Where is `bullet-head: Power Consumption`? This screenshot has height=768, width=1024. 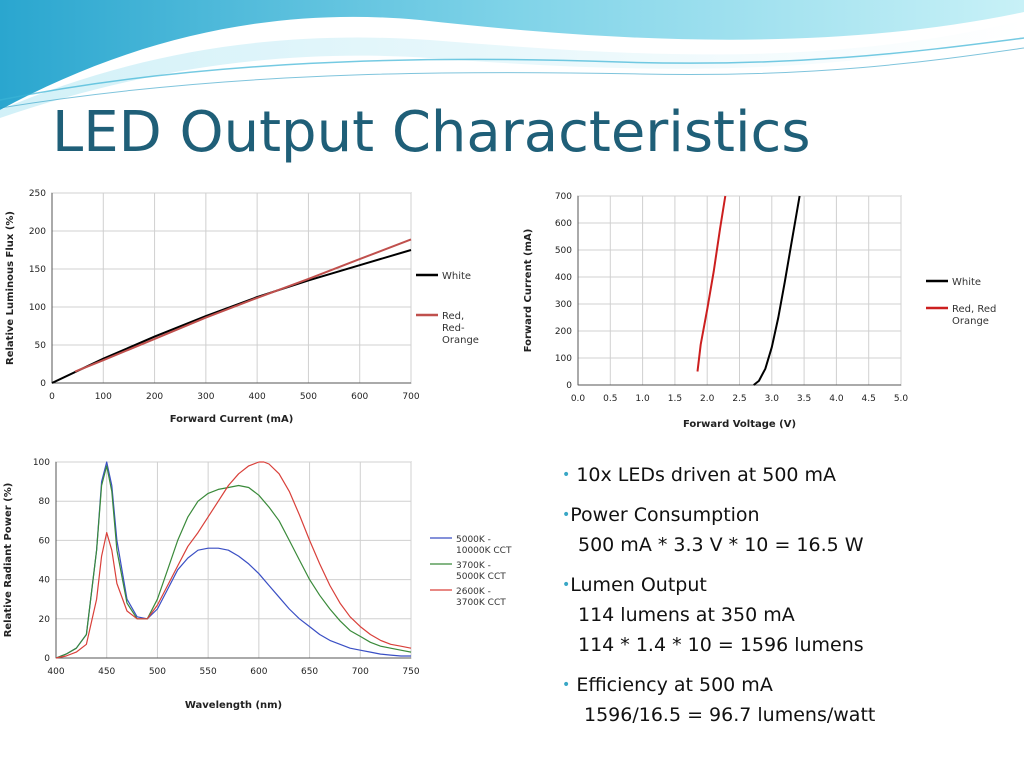
bullet-head: Power Consumption is located at coordinates (665, 515).